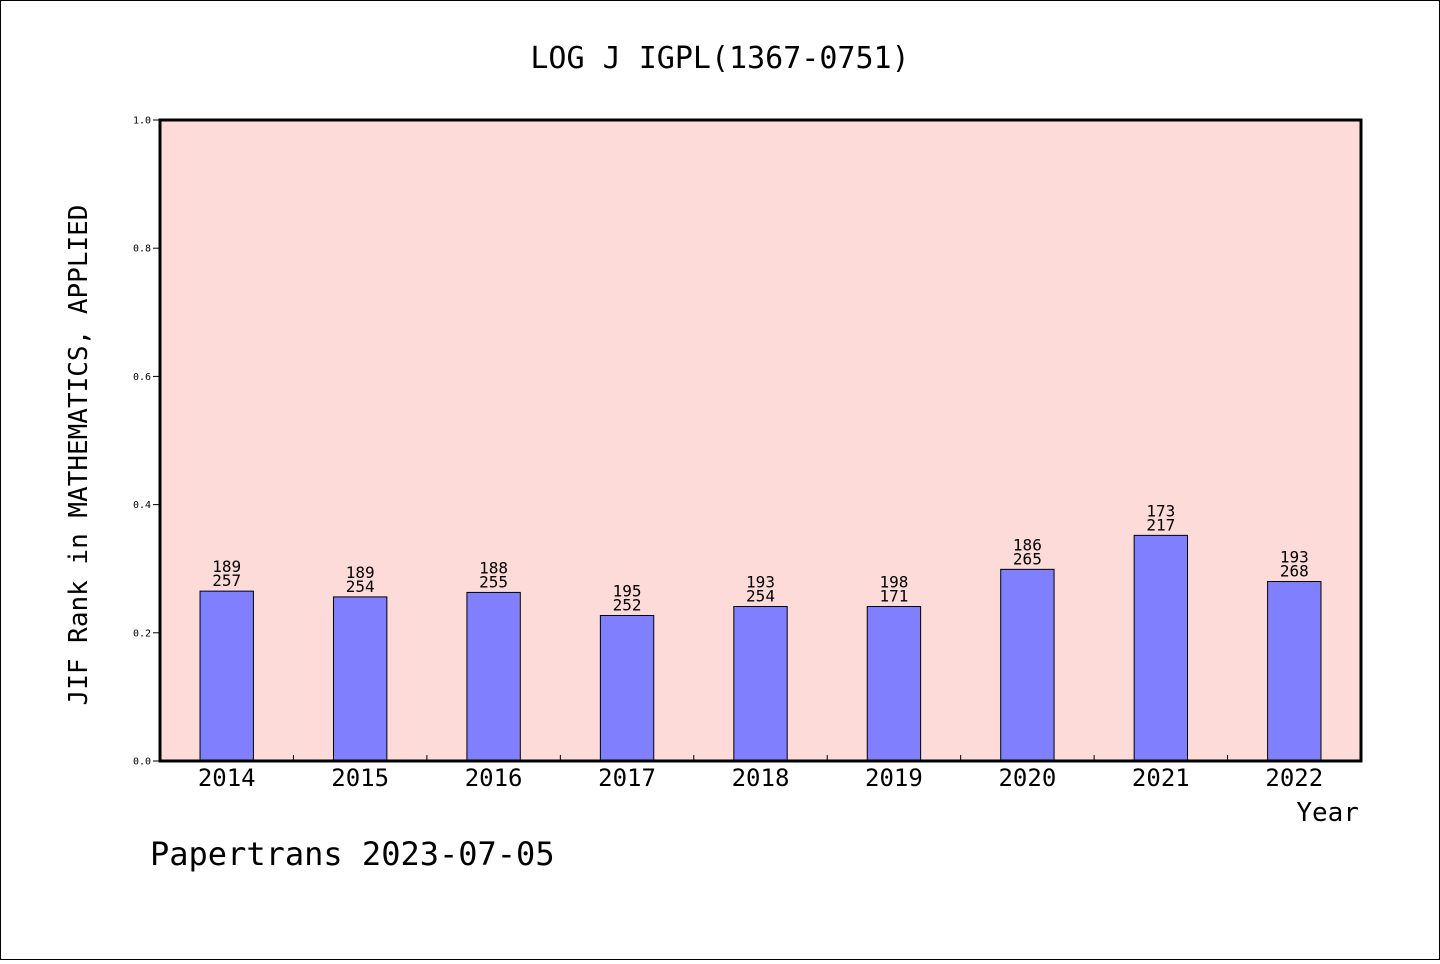 Image resolution: width=1440 pixels, height=964 pixels. What do you see at coordinates (1160, 510) in the screenshot?
I see `bar-rank-label: 173` at bounding box center [1160, 510].